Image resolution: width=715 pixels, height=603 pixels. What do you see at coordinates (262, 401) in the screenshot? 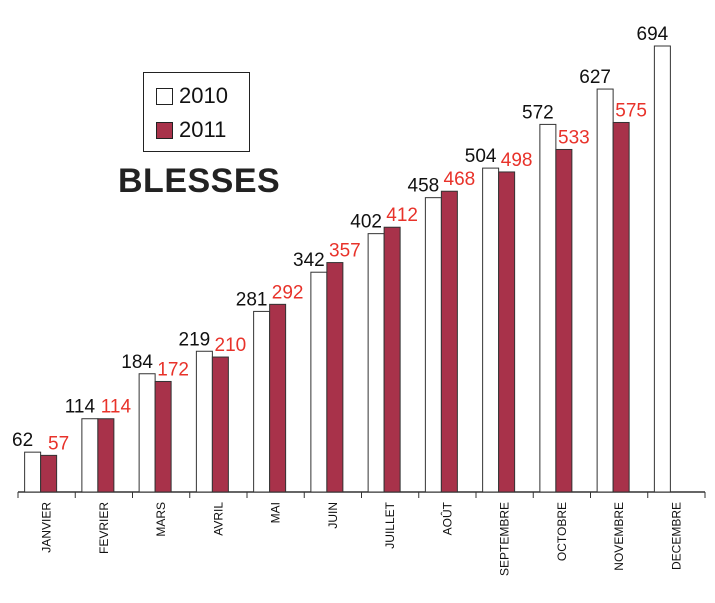
I see `bar-2010-mai` at bounding box center [262, 401].